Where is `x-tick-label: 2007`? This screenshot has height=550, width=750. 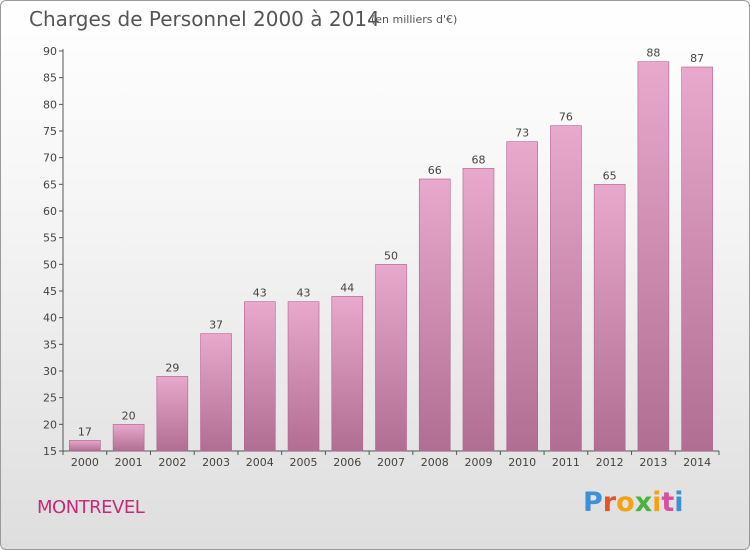 x-tick-label: 2007 is located at coordinates (391, 462).